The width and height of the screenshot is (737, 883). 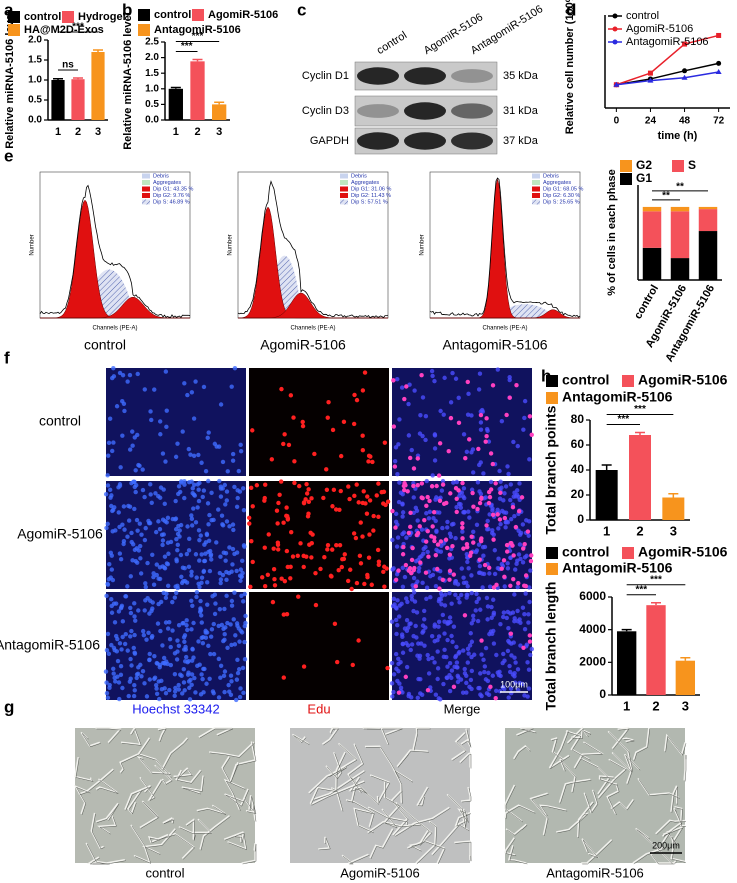 I want to click on y-tick-label: 2000, so click(x=592, y=662).